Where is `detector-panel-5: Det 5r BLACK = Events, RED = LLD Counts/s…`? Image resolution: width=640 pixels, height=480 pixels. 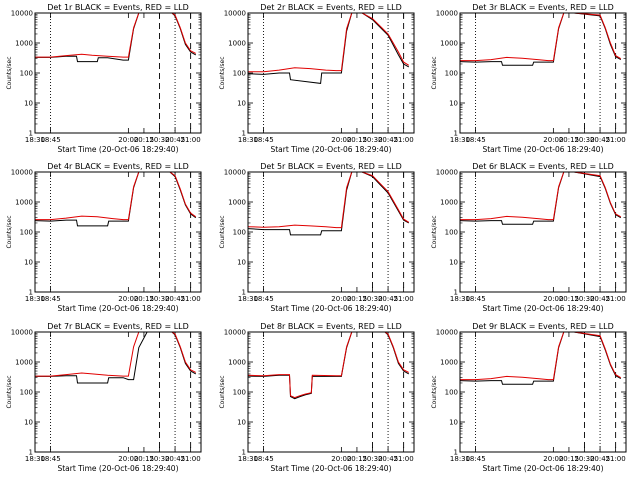 detector-panel-5: Det 5r BLACK = Events, RED = LLD Counts/s… is located at coordinates (317, 237).